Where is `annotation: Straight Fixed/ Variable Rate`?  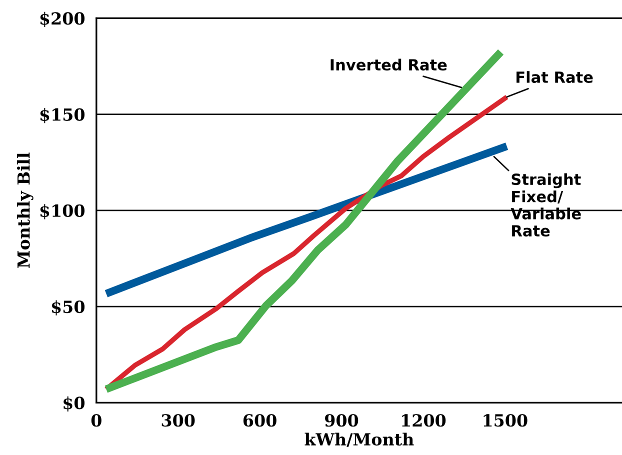 annotation: Straight Fixed/ Variable Rate is located at coordinates (545, 205).